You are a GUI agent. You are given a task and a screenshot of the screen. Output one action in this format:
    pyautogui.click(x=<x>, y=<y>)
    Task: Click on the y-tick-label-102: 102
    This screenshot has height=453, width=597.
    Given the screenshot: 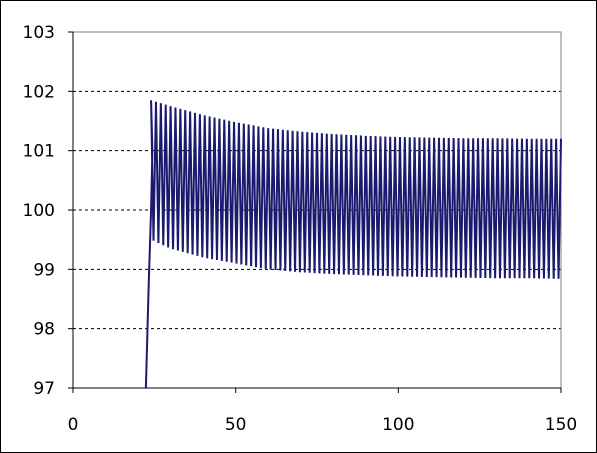 What is the action you would take?
    pyautogui.click(x=39, y=92)
    